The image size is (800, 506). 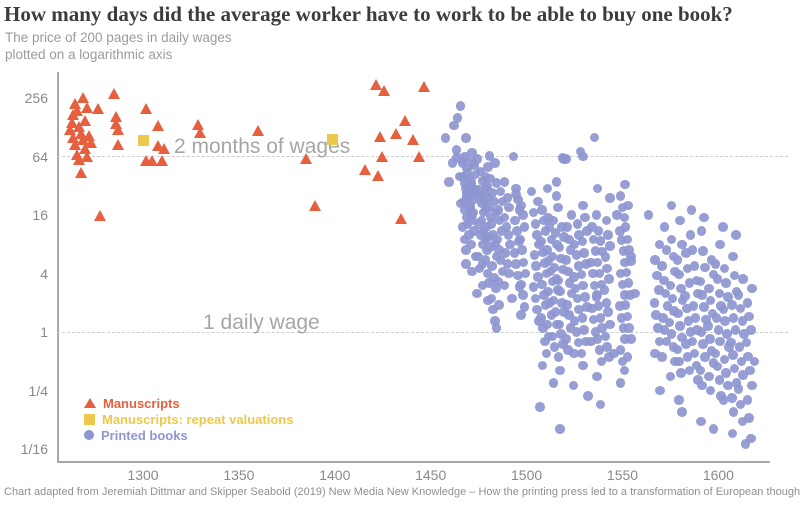 I want to click on x-axis-line, so click(x=413, y=462).